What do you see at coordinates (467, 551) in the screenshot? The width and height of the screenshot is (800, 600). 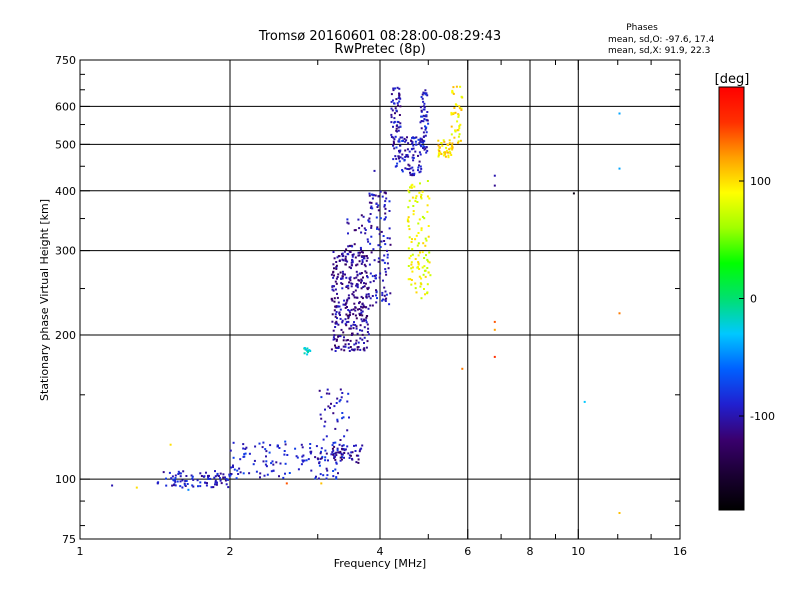 I see `x-tick-label: 6` at bounding box center [467, 551].